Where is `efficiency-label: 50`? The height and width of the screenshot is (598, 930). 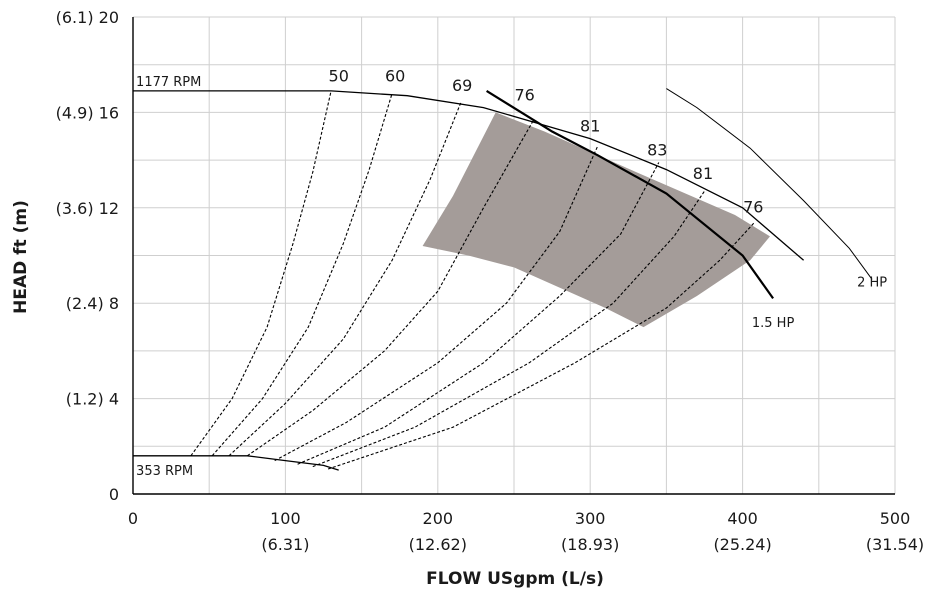
efficiency-label: 50 is located at coordinates (339, 75).